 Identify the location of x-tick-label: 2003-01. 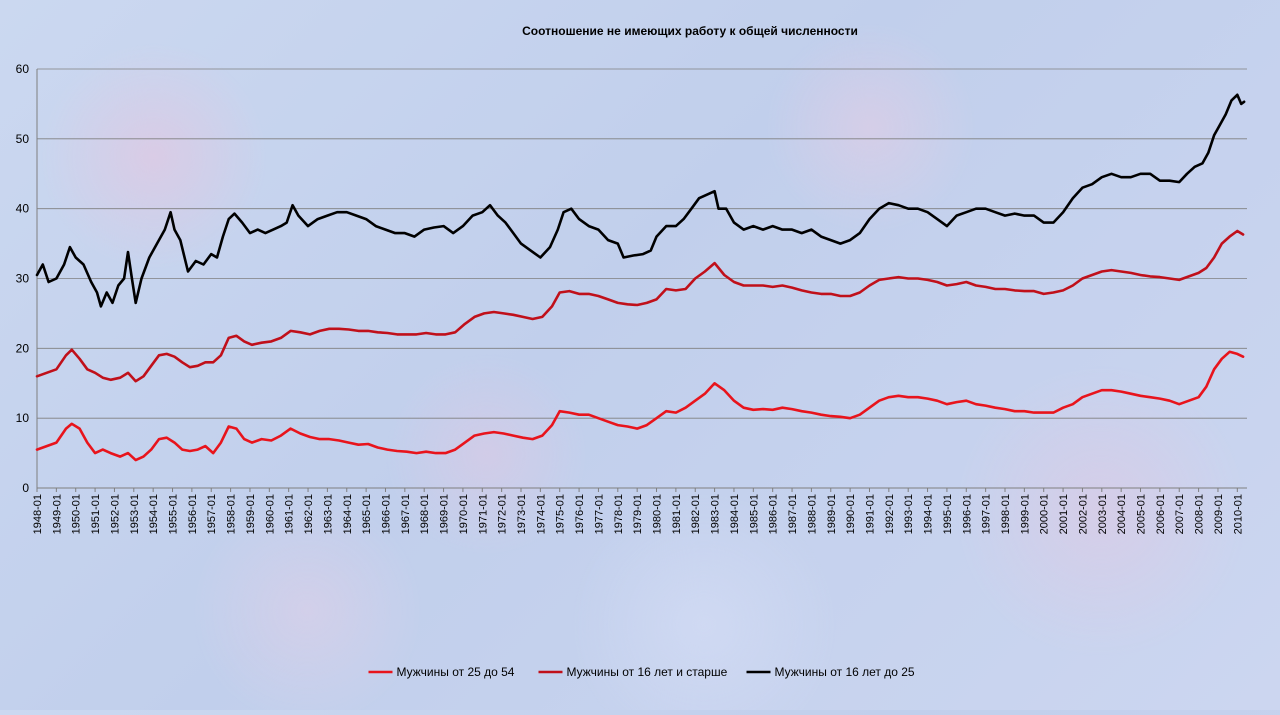
(1103, 514).